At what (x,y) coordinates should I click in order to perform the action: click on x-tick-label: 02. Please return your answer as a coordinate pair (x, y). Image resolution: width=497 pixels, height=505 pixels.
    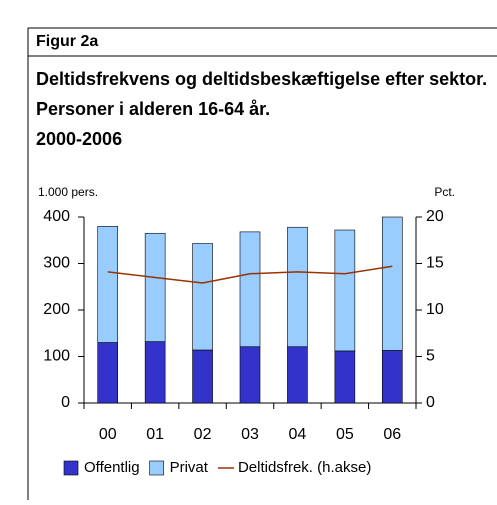
    Looking at the image, I should click on (203, 434).